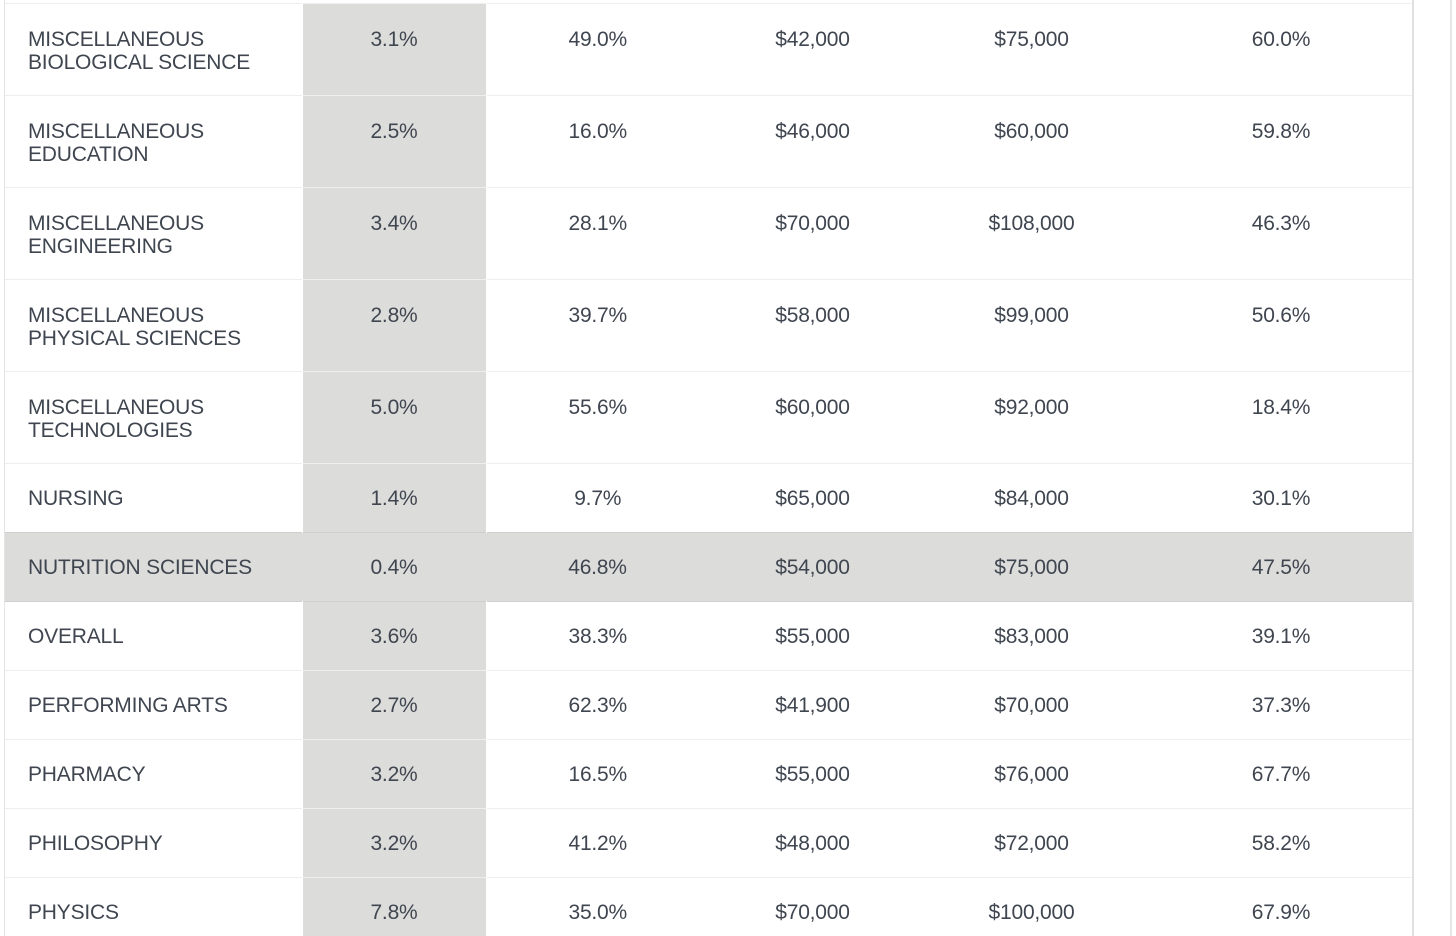 The image size is (1456, 936). What do you see at coordinates (598, 636) in the screenshot?
I see `underemployment-rate-cell: 38.3%` at bounding box center [598, 636].